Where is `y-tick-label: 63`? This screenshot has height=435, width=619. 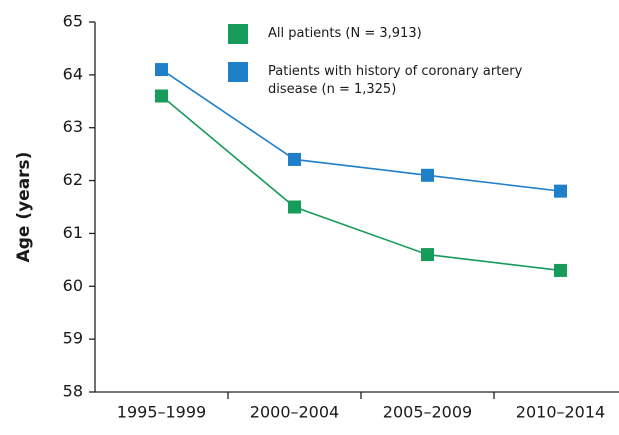
y-tick-label: 63 is located at coordinates (73, 126).